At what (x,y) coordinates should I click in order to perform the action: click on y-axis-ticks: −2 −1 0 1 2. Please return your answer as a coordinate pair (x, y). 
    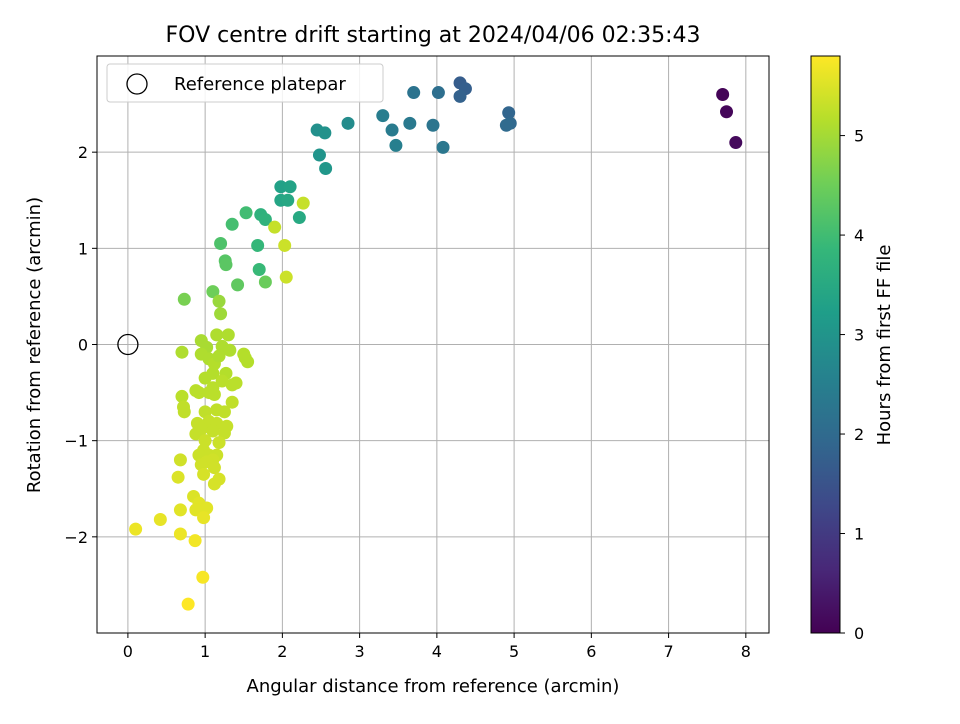
    Looking at the image, I should click on (80, 345).